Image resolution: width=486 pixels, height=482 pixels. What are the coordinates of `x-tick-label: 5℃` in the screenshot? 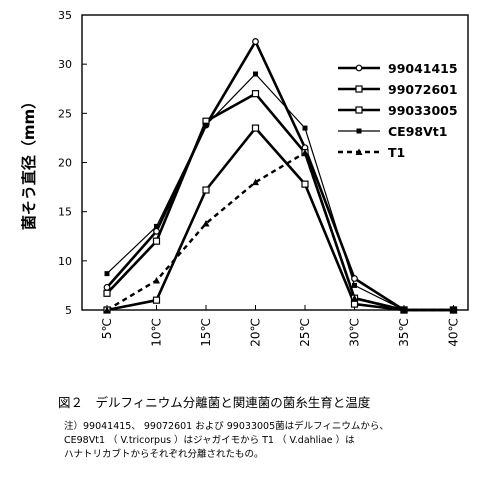 It's located at (107, 328).